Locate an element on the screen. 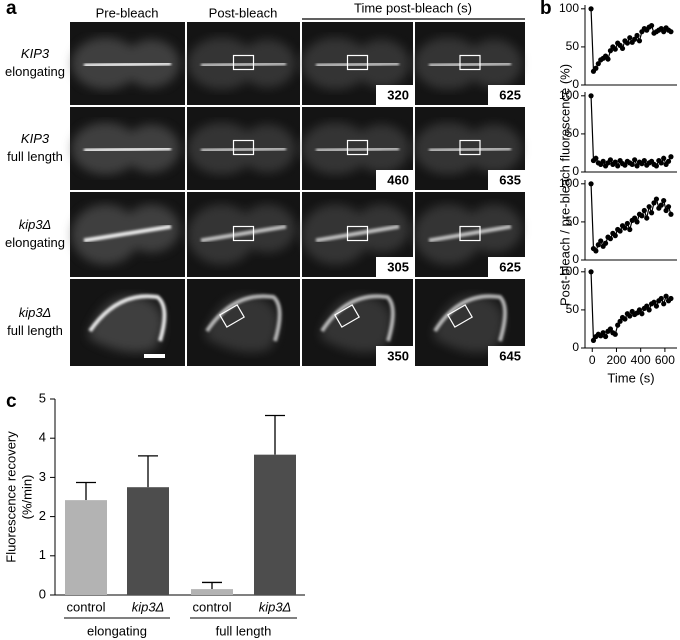 The image size is (680, 640). timestamp: 320 is located at coordinates (398, 94).